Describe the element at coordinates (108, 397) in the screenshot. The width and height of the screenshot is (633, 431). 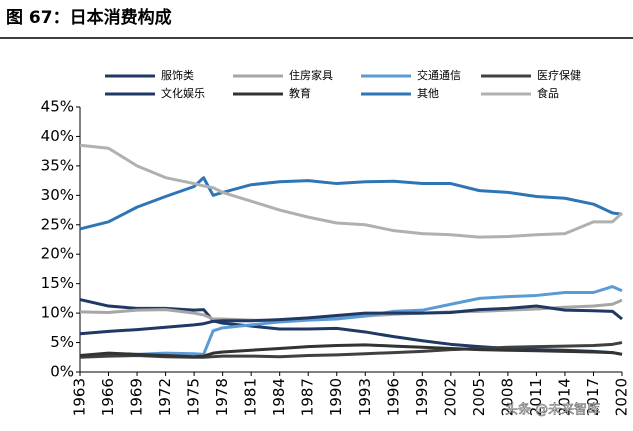
I see `x-tick-label: 1966` at that location.